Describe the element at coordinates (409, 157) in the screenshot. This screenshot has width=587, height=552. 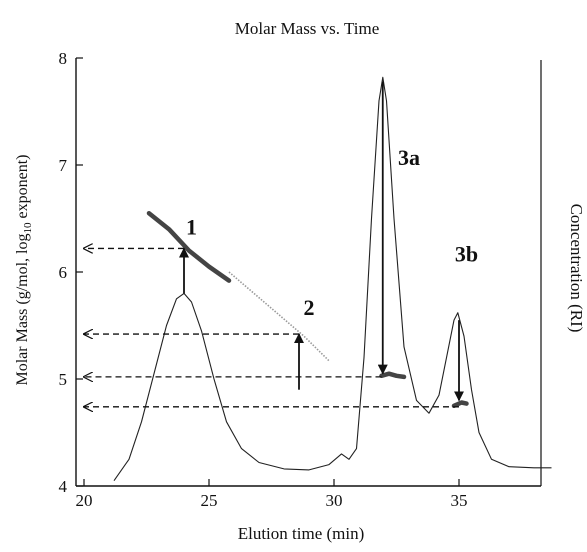
I see `peak-label: 3a` at that location.